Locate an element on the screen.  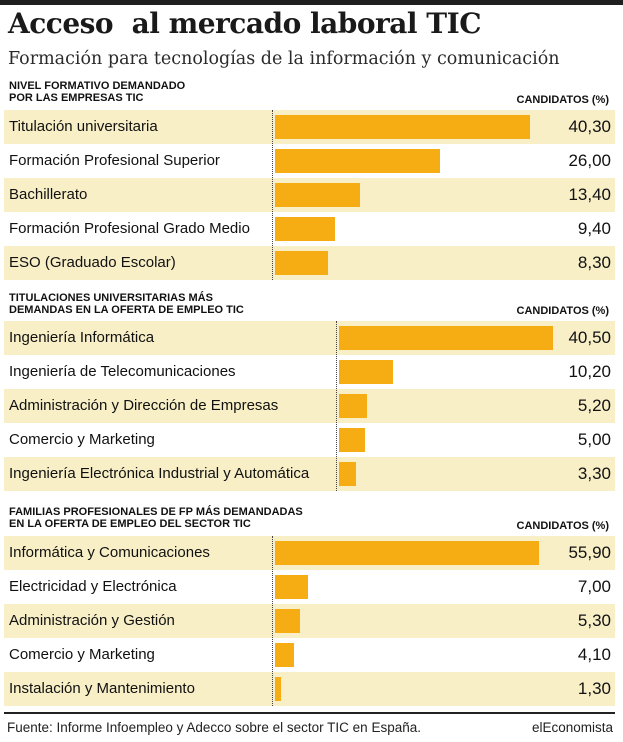
top-rule is located at coordinates (311, 2).